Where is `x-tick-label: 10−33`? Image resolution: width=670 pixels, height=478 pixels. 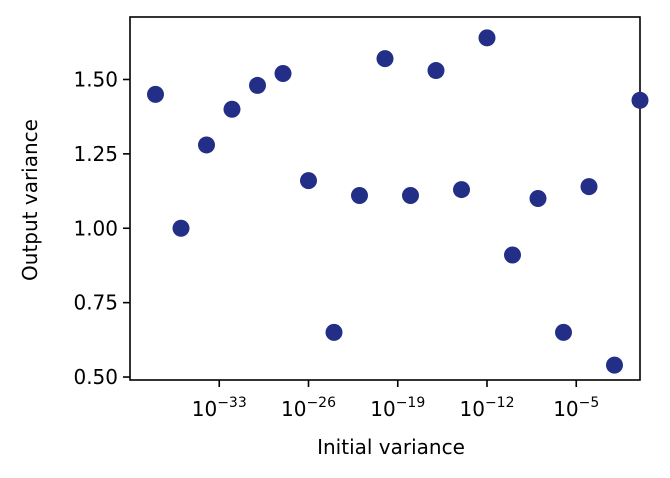 x-tick-label: 10−33 is located at coordinates (219, 408).